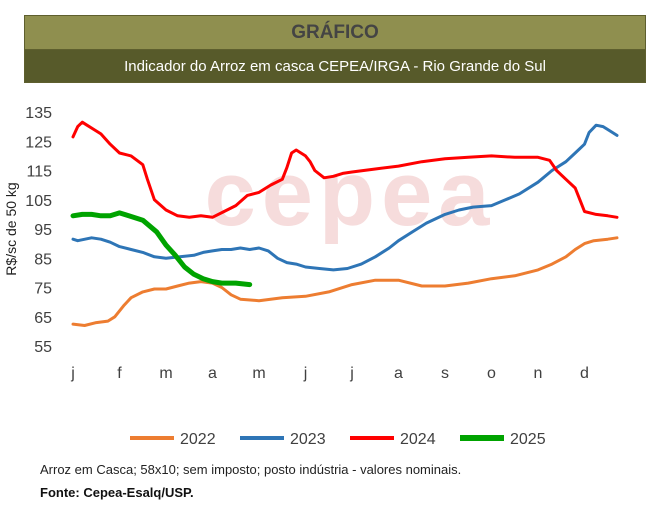 Image resolution: width=659 pixels, height=528 pixels. Describe the element at coordinates (43, 259) in the screenshot. I see `y-tick-label: 85` at that location.